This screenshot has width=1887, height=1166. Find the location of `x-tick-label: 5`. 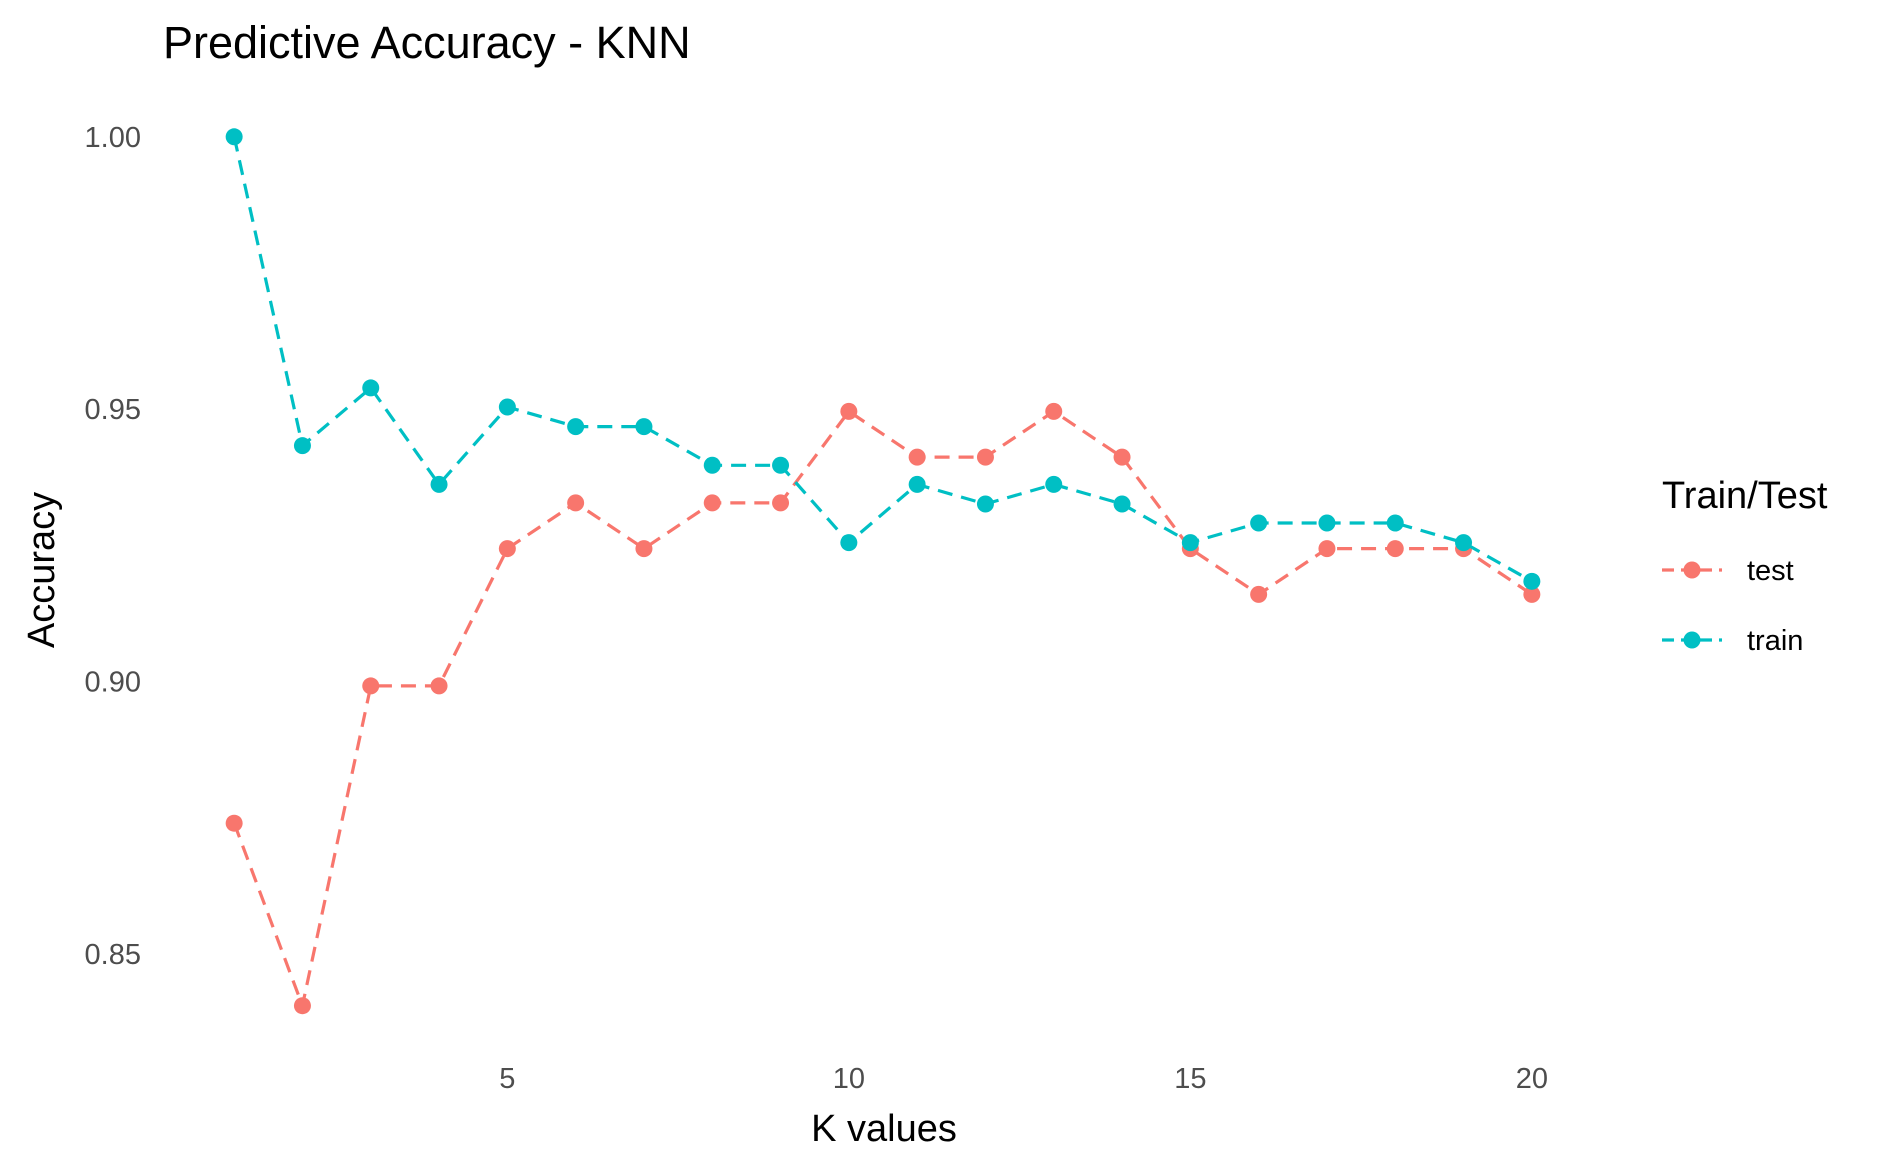

x-tick-label: 5 is located at coordinates (507, 1079).